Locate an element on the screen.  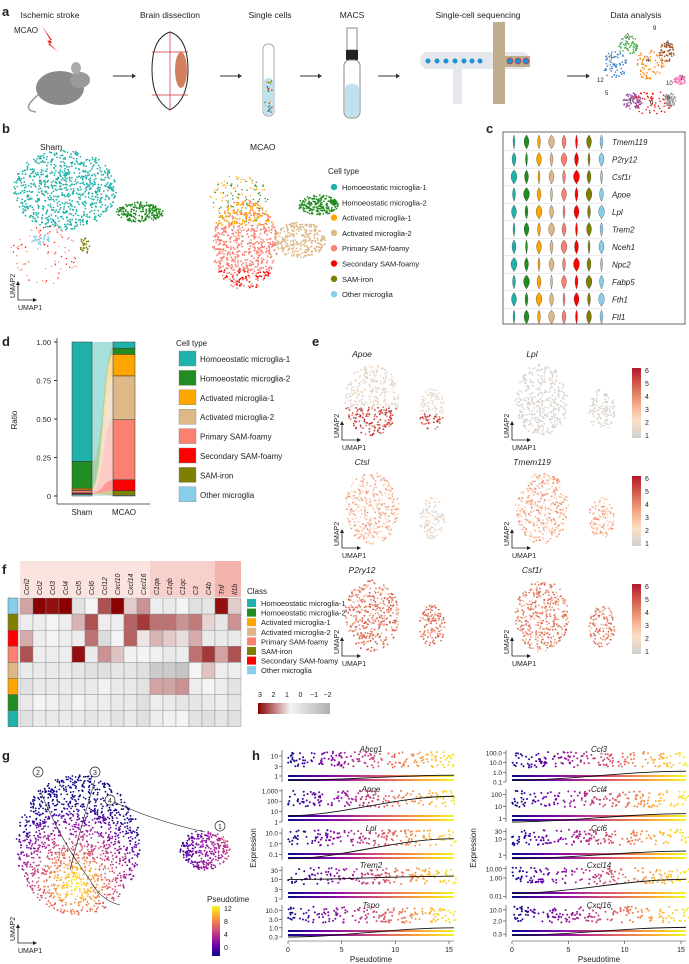
arrow-icon is located at coordinates (320, 76).